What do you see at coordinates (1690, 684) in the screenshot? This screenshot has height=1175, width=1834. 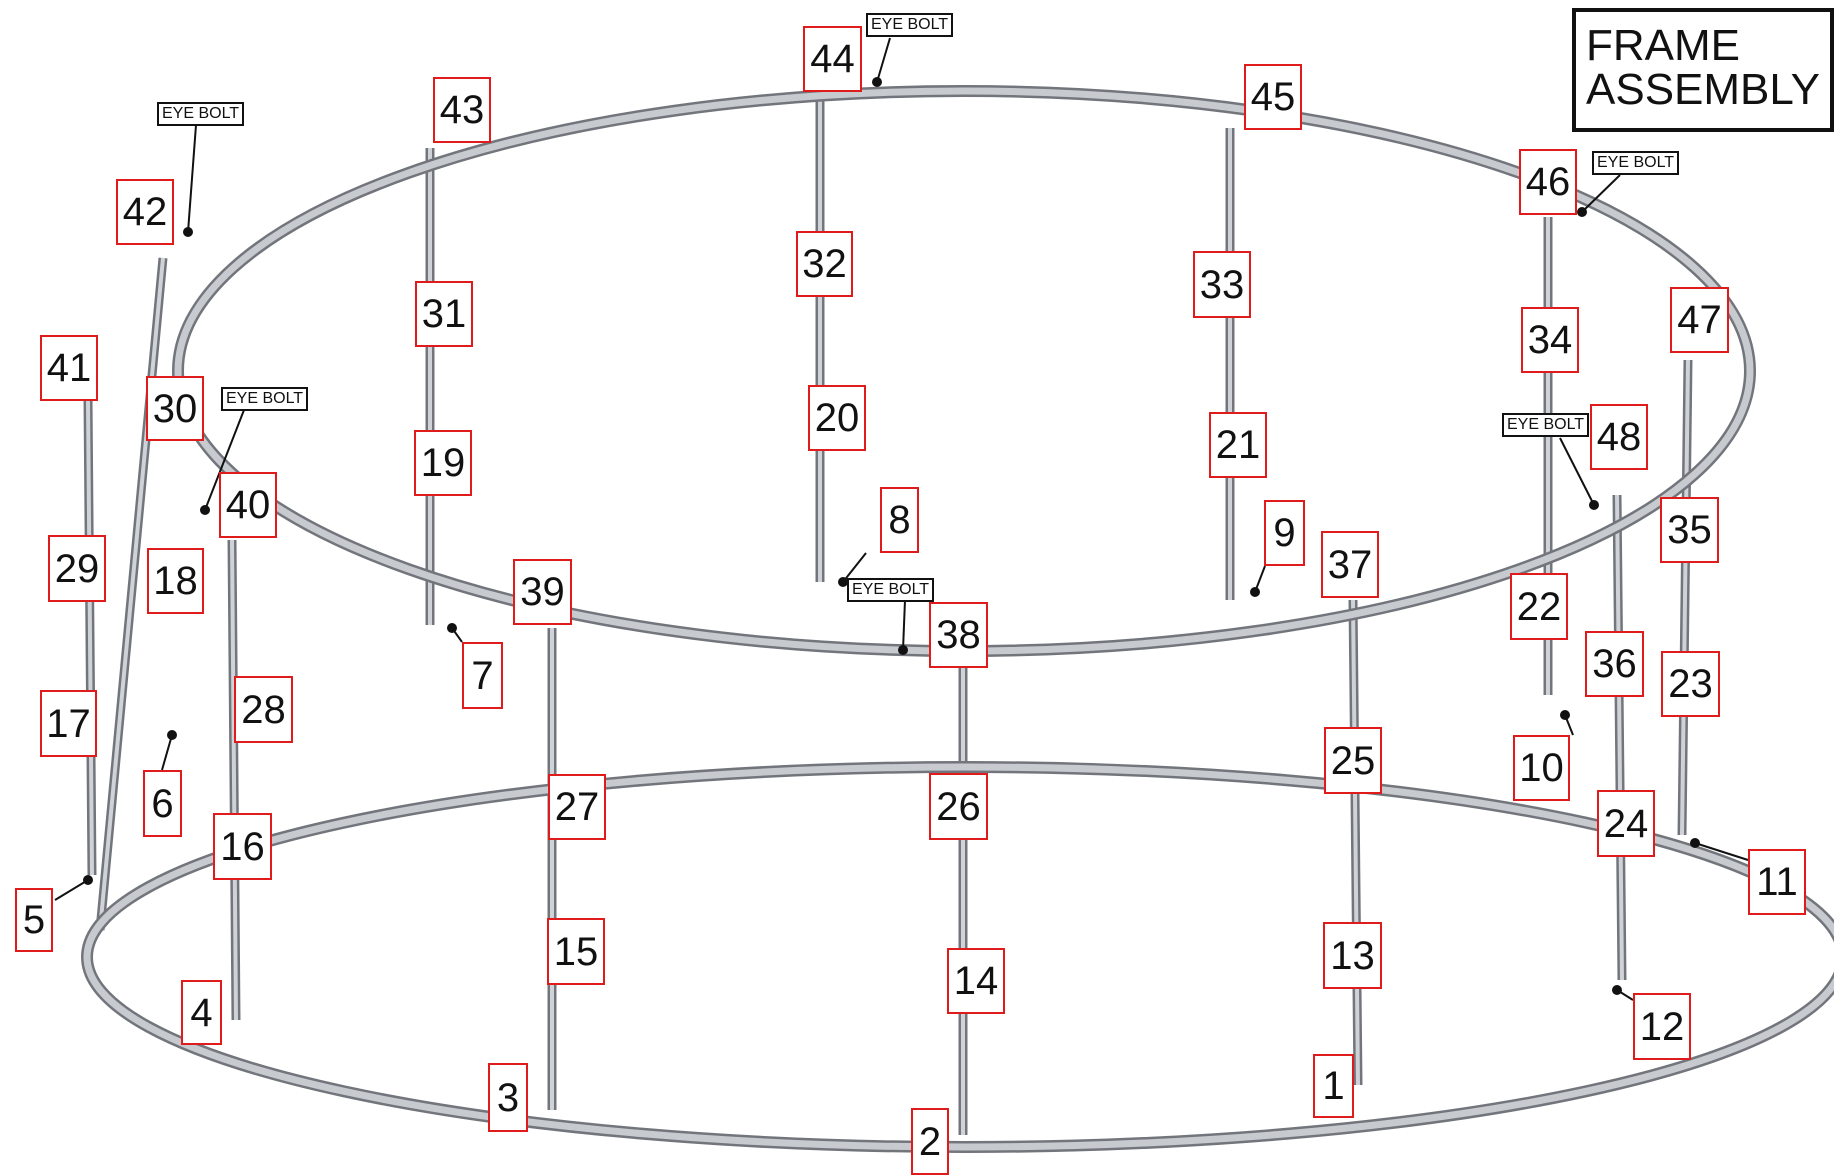 I see `part-label-23: 23` at bounding box center [1690, 684].